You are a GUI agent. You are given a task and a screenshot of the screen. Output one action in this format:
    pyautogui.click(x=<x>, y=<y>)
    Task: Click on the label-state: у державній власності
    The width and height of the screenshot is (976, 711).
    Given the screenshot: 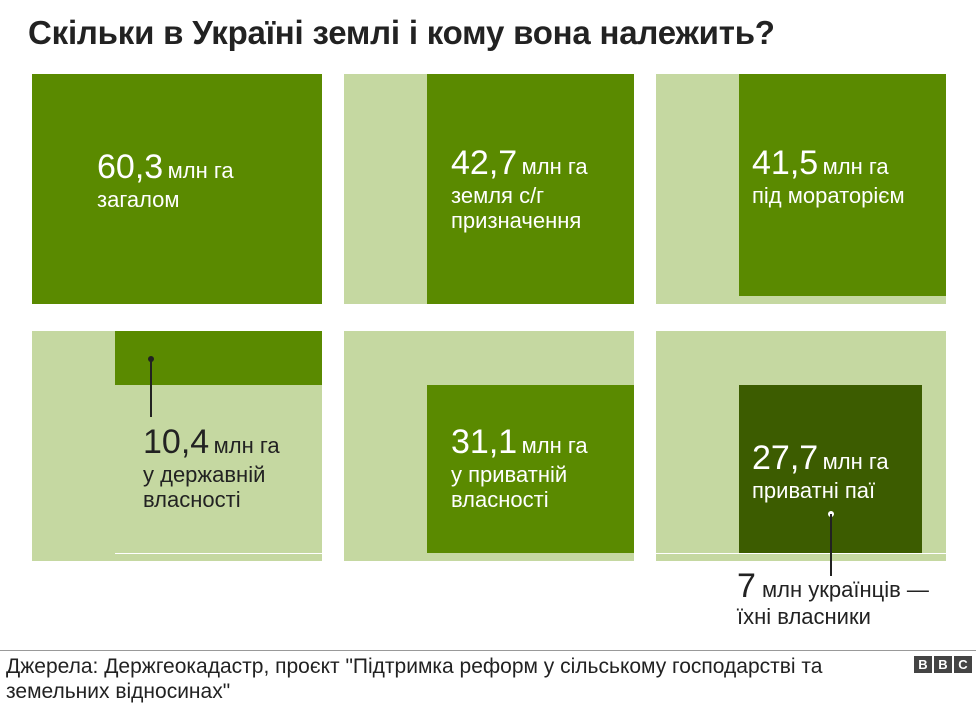 What is the action you would take?
    pyautogui.click(x=204, y=487)
    